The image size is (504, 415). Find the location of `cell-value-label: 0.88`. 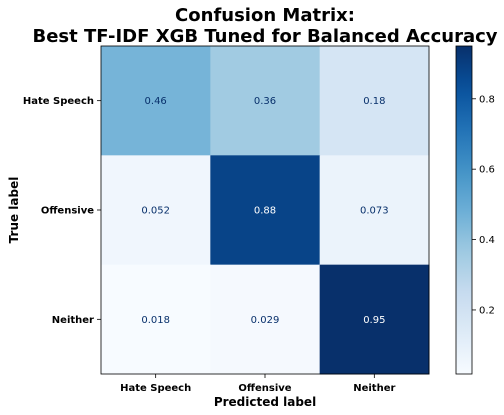

cell-value-label: 0.88 is located at coordinates (265, 210).